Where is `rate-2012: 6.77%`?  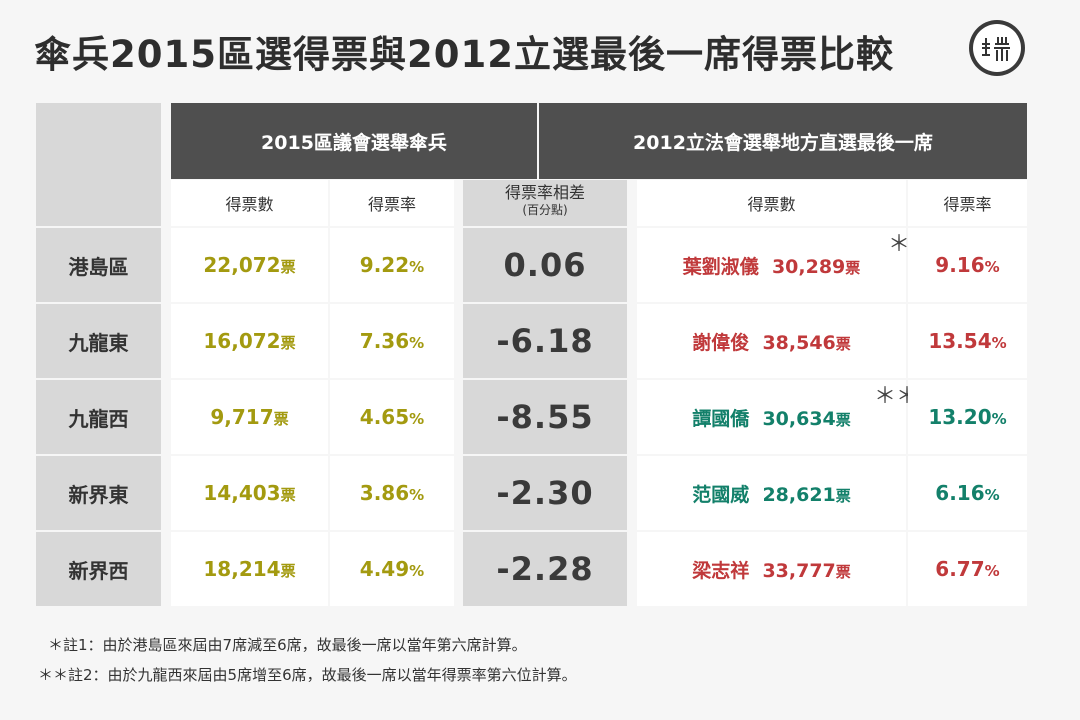
rate-2012: 6.77% is located at coordinates (967, 569).